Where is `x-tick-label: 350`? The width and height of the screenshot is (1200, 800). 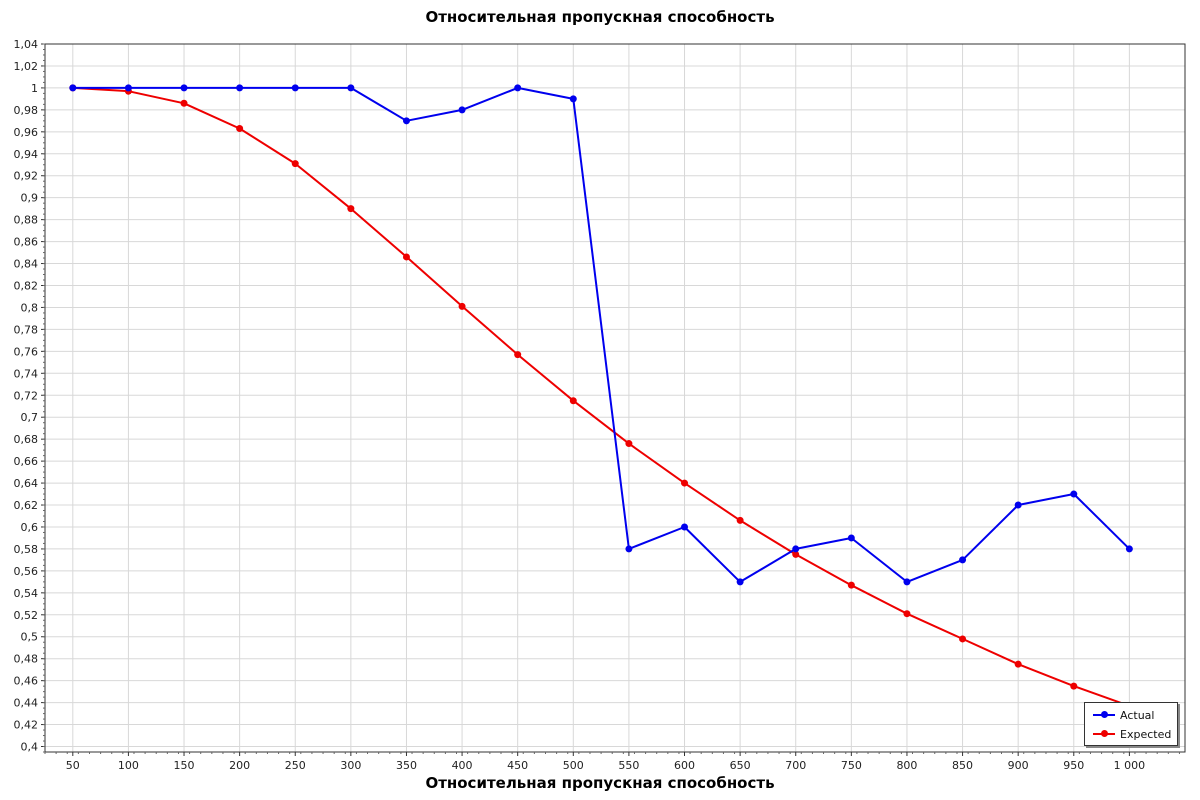
x-tick-label: 350 is located at coordinates (406, 765).